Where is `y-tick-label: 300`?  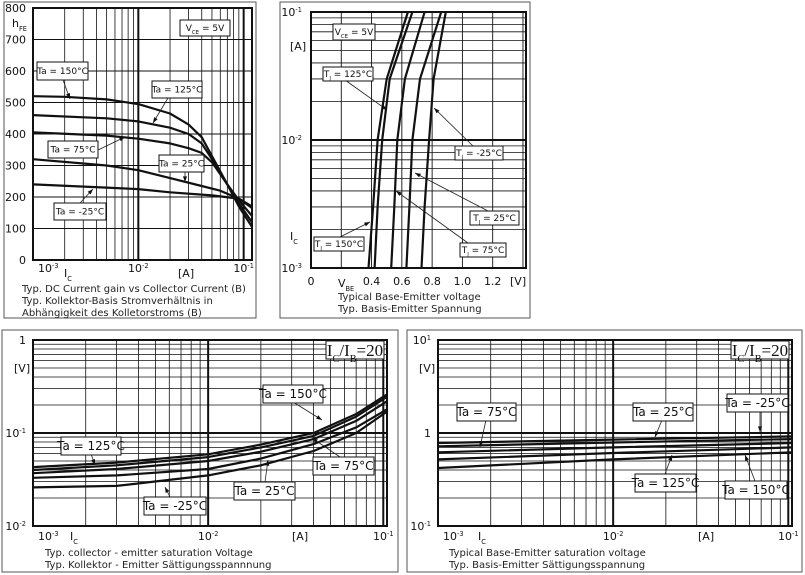
y-tick-label: 300 is located at coordinates (15, 166).